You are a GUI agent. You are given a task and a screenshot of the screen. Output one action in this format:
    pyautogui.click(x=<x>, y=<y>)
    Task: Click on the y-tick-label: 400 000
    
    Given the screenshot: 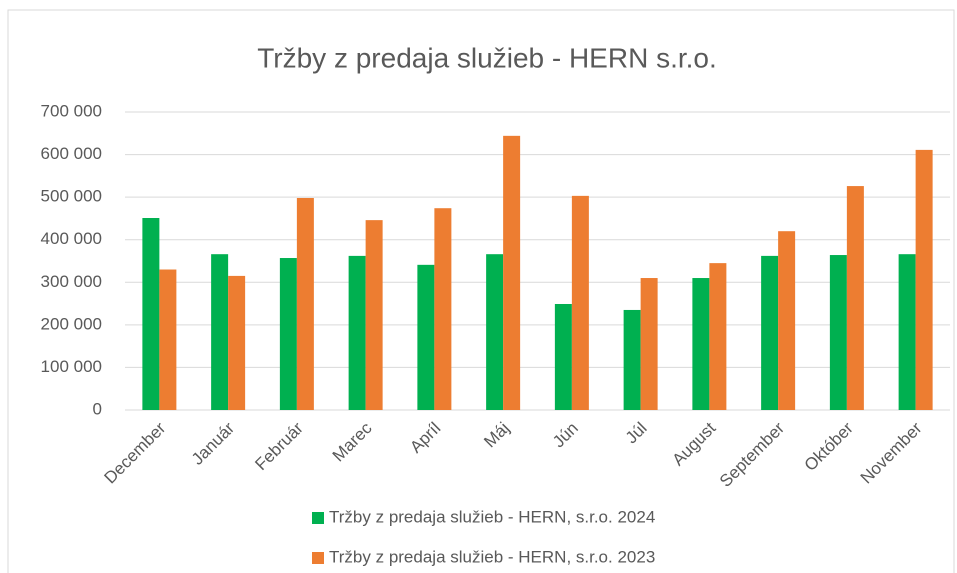 What is the action you would take?
    pyautogui.click(x=71, y=238)
    